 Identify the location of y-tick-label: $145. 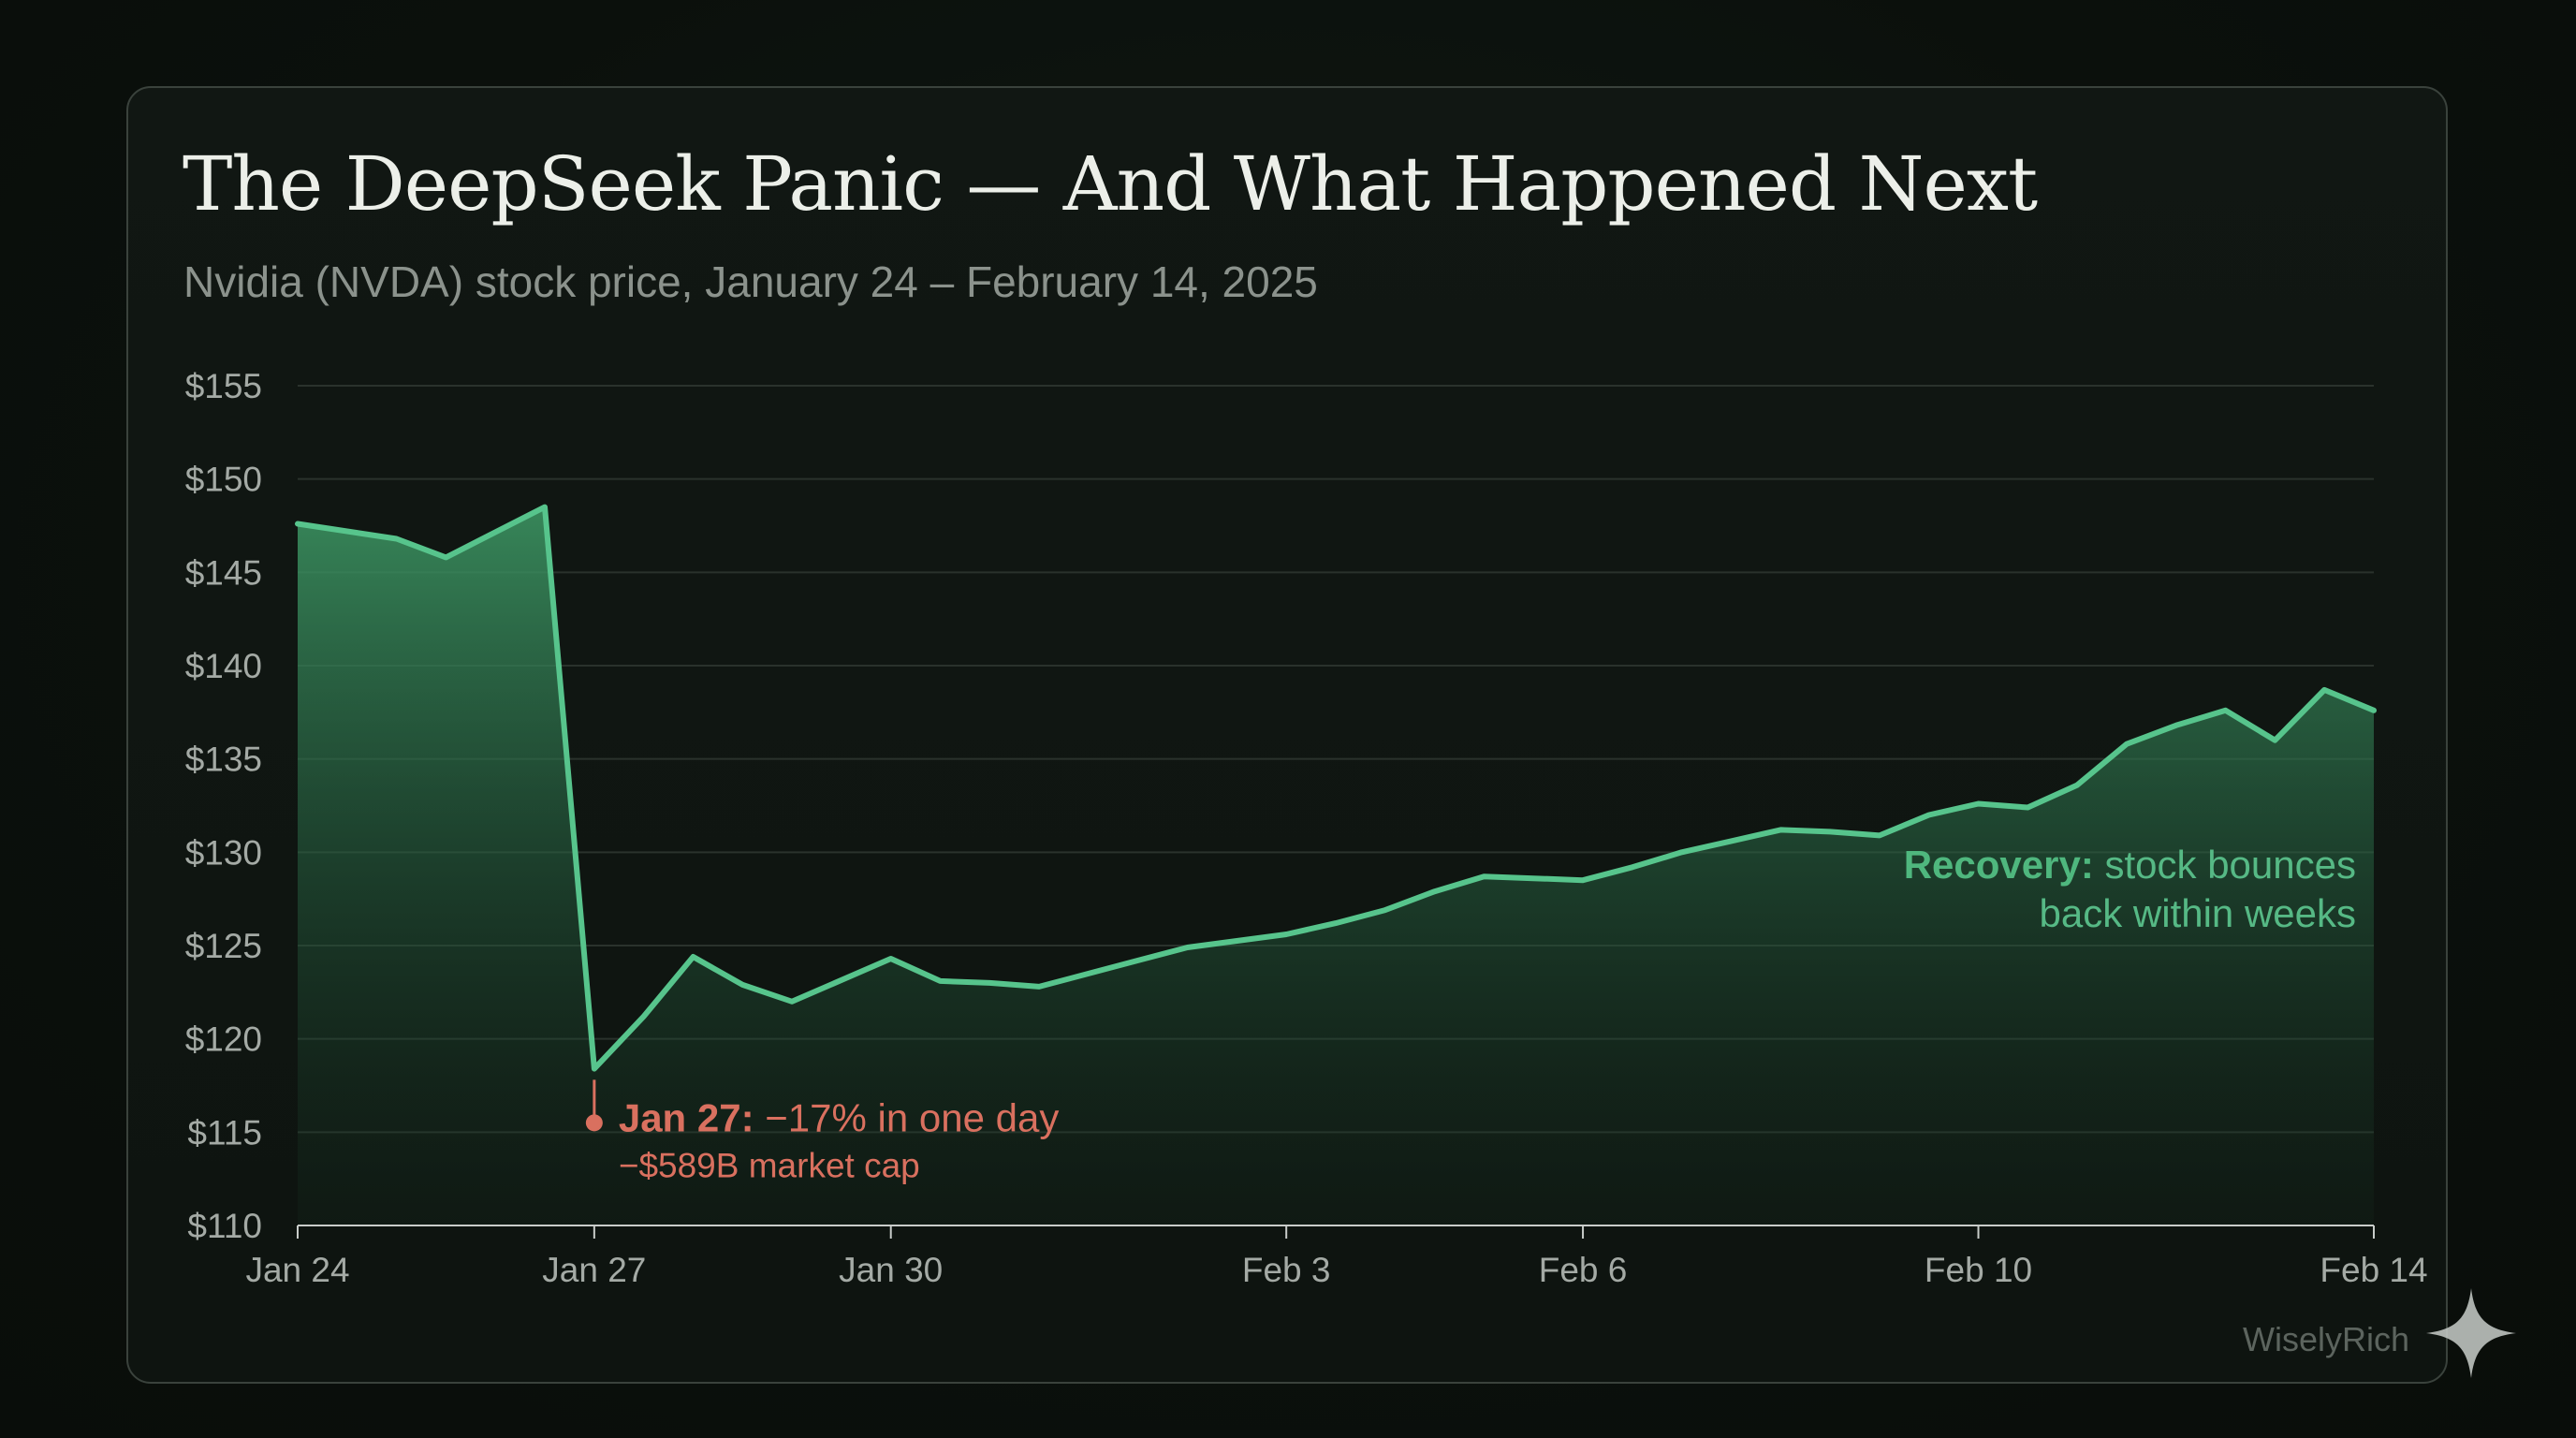
(223, 572).